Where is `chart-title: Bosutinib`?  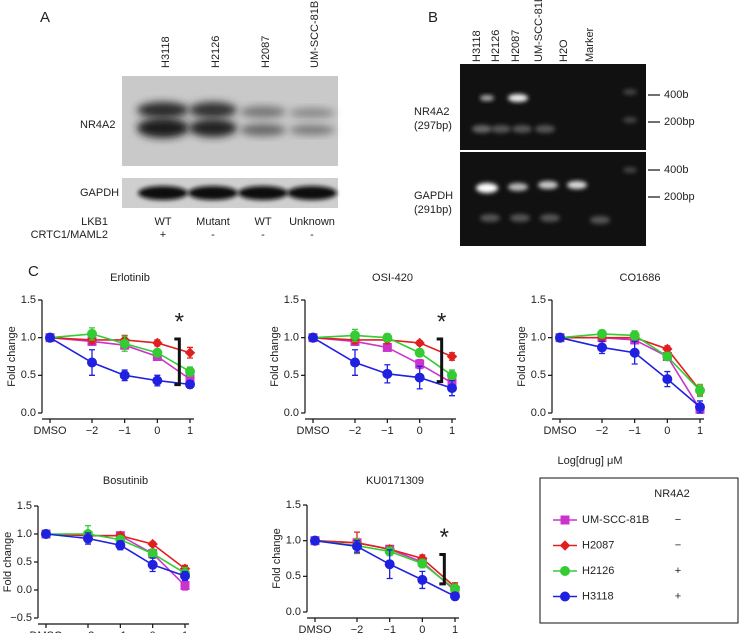 chart-title: Bosutinib is located at coordinates (125, 481).